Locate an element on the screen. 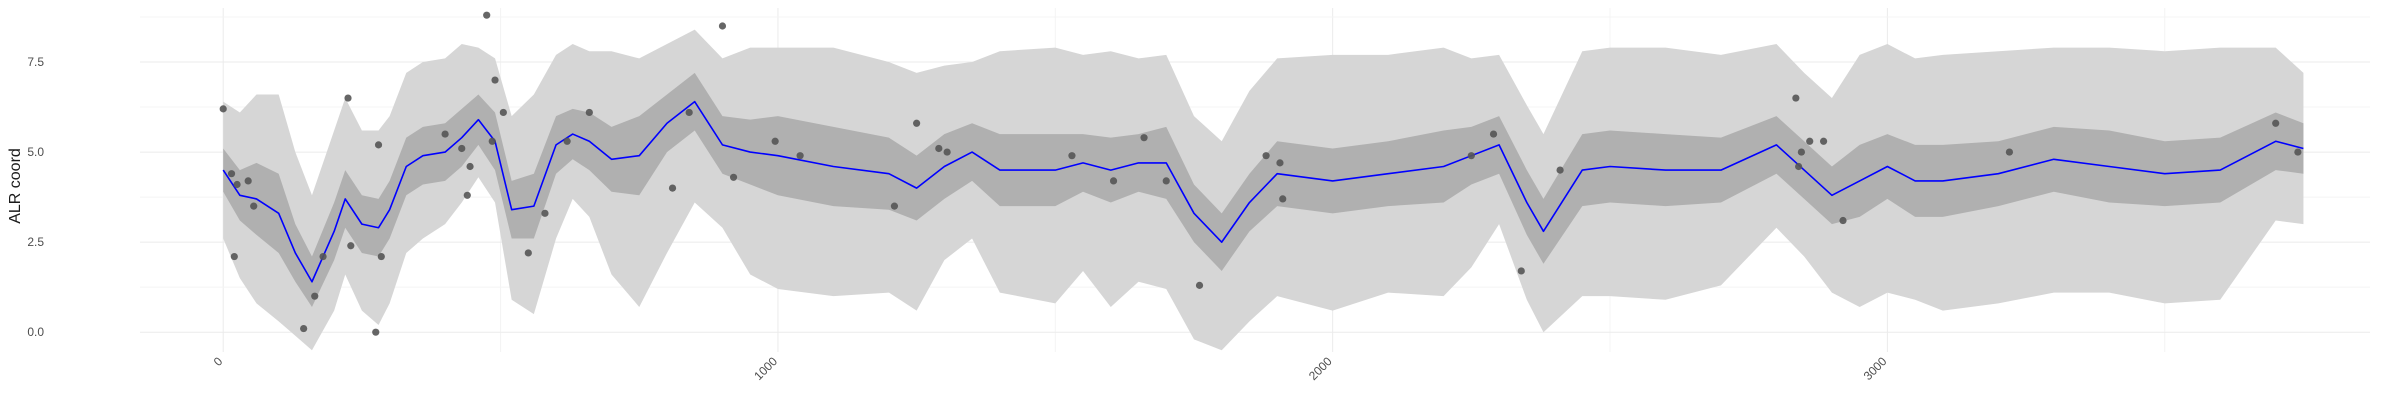  x-axis-ticks: 0 1000 2000 3000 is located at coordinates (1050, 368).